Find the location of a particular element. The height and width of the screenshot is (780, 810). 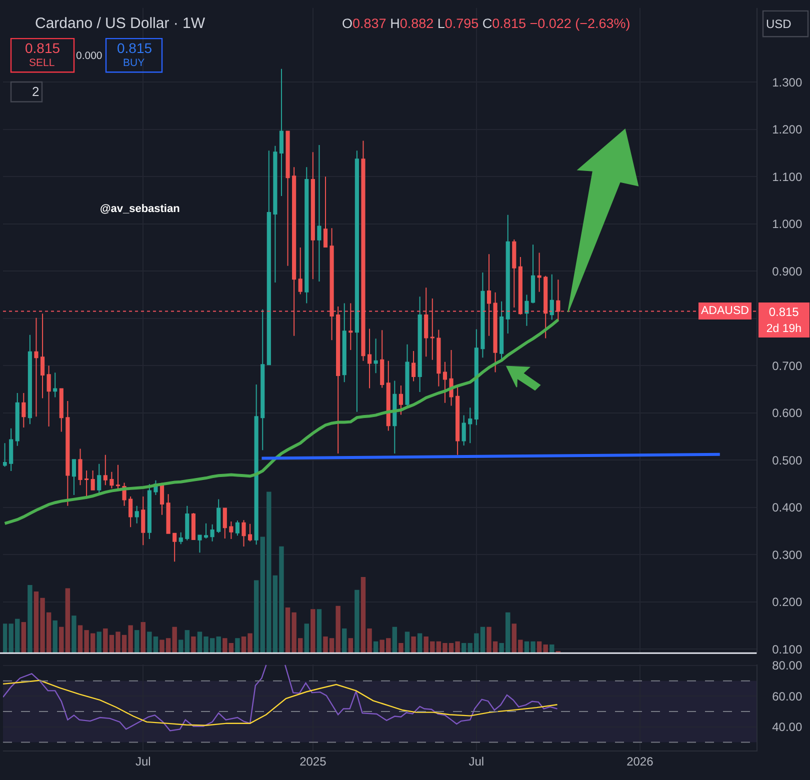

y-tick-label: 80.00 is located at coordinates (787, 665).